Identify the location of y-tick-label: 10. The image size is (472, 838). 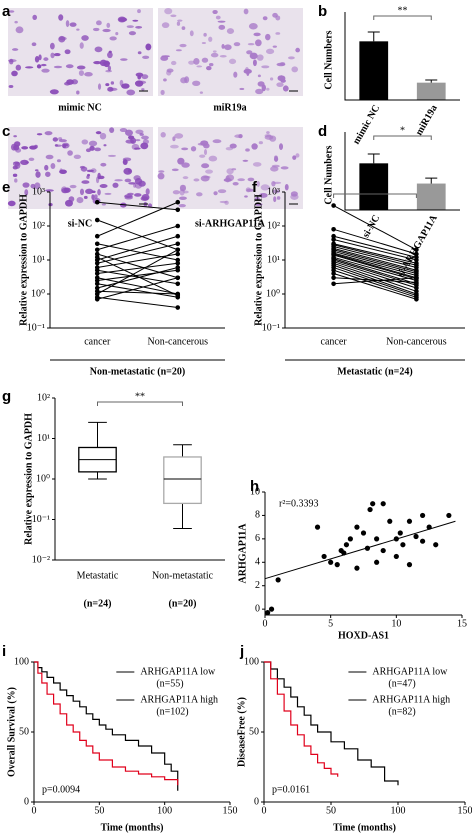
(255, 491).